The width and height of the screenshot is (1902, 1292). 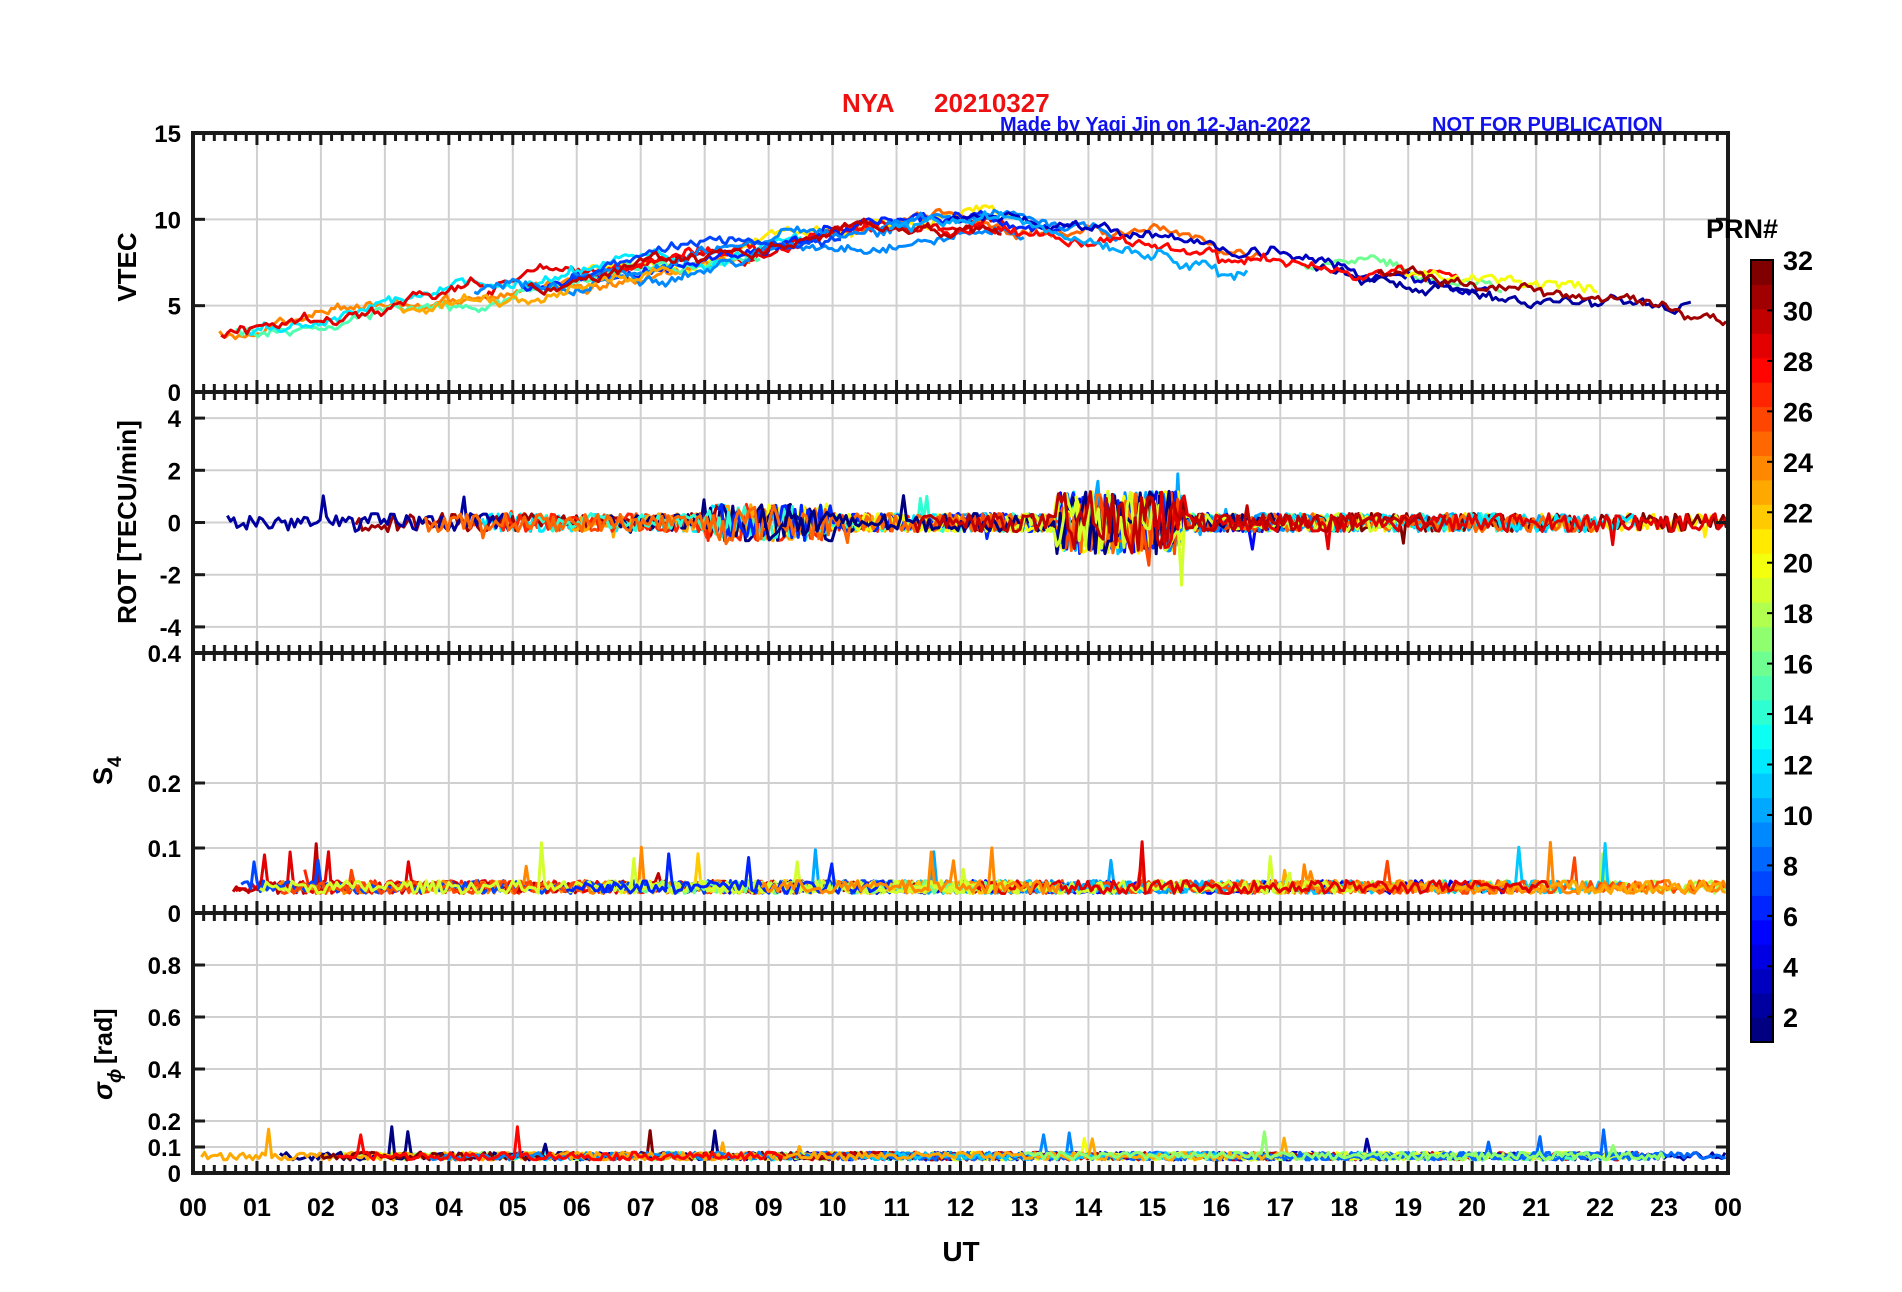 I want to click on x-tick-label: 12, so click(x=961, y=1208).